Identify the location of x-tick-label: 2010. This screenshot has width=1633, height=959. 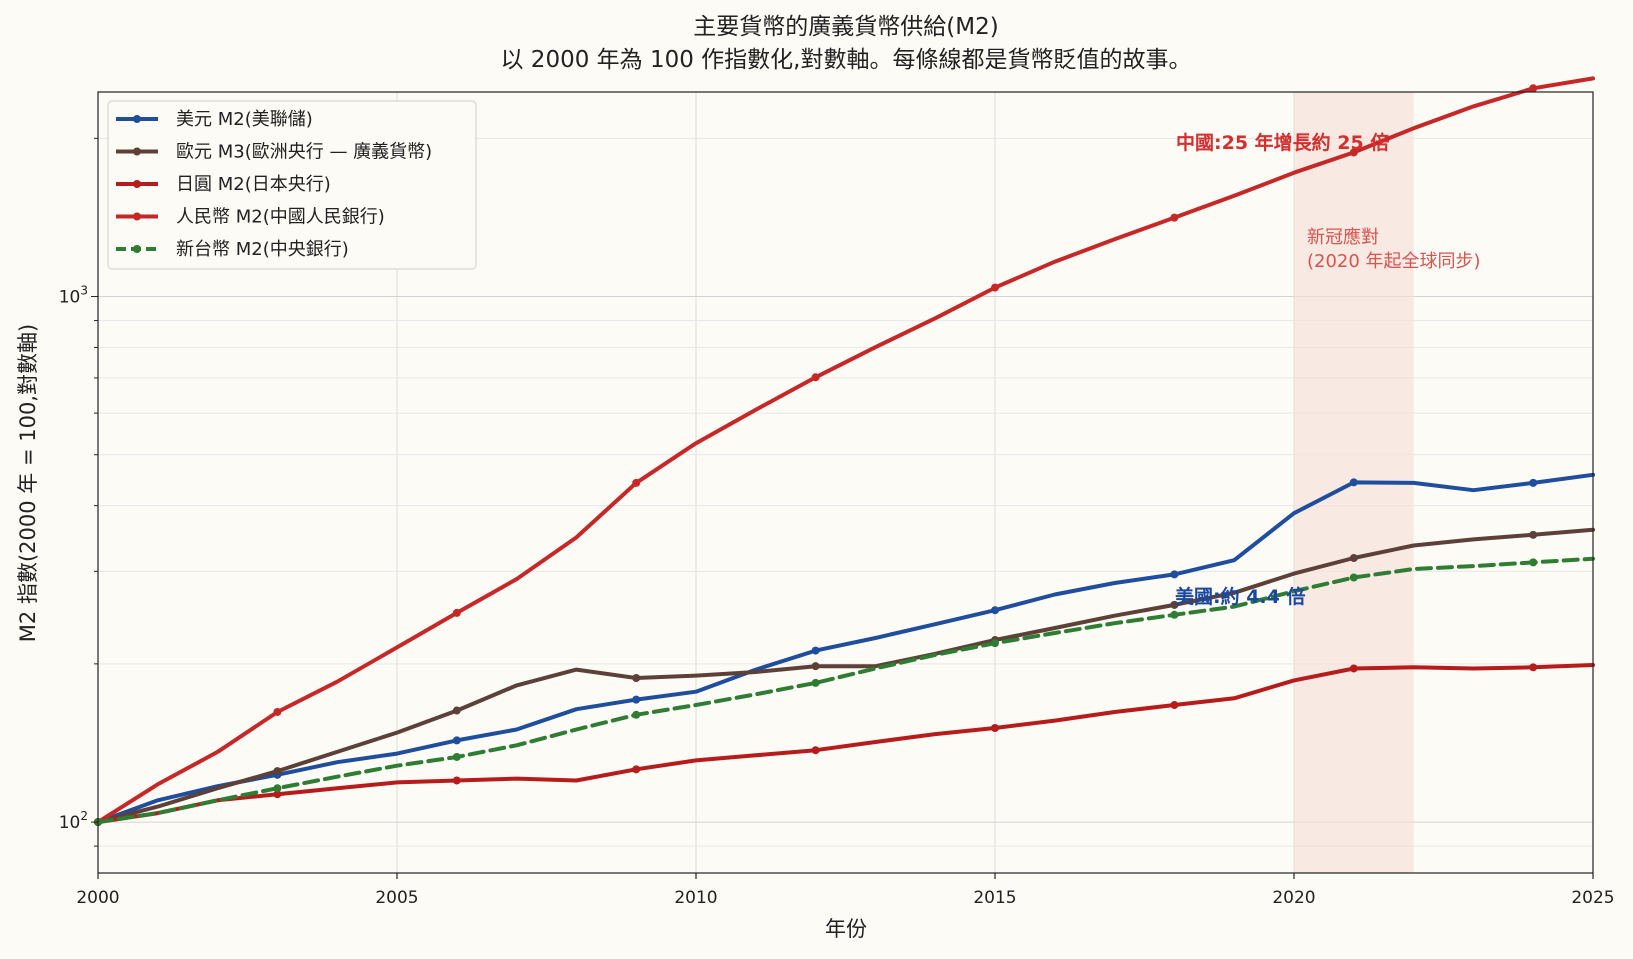
(695, 898).